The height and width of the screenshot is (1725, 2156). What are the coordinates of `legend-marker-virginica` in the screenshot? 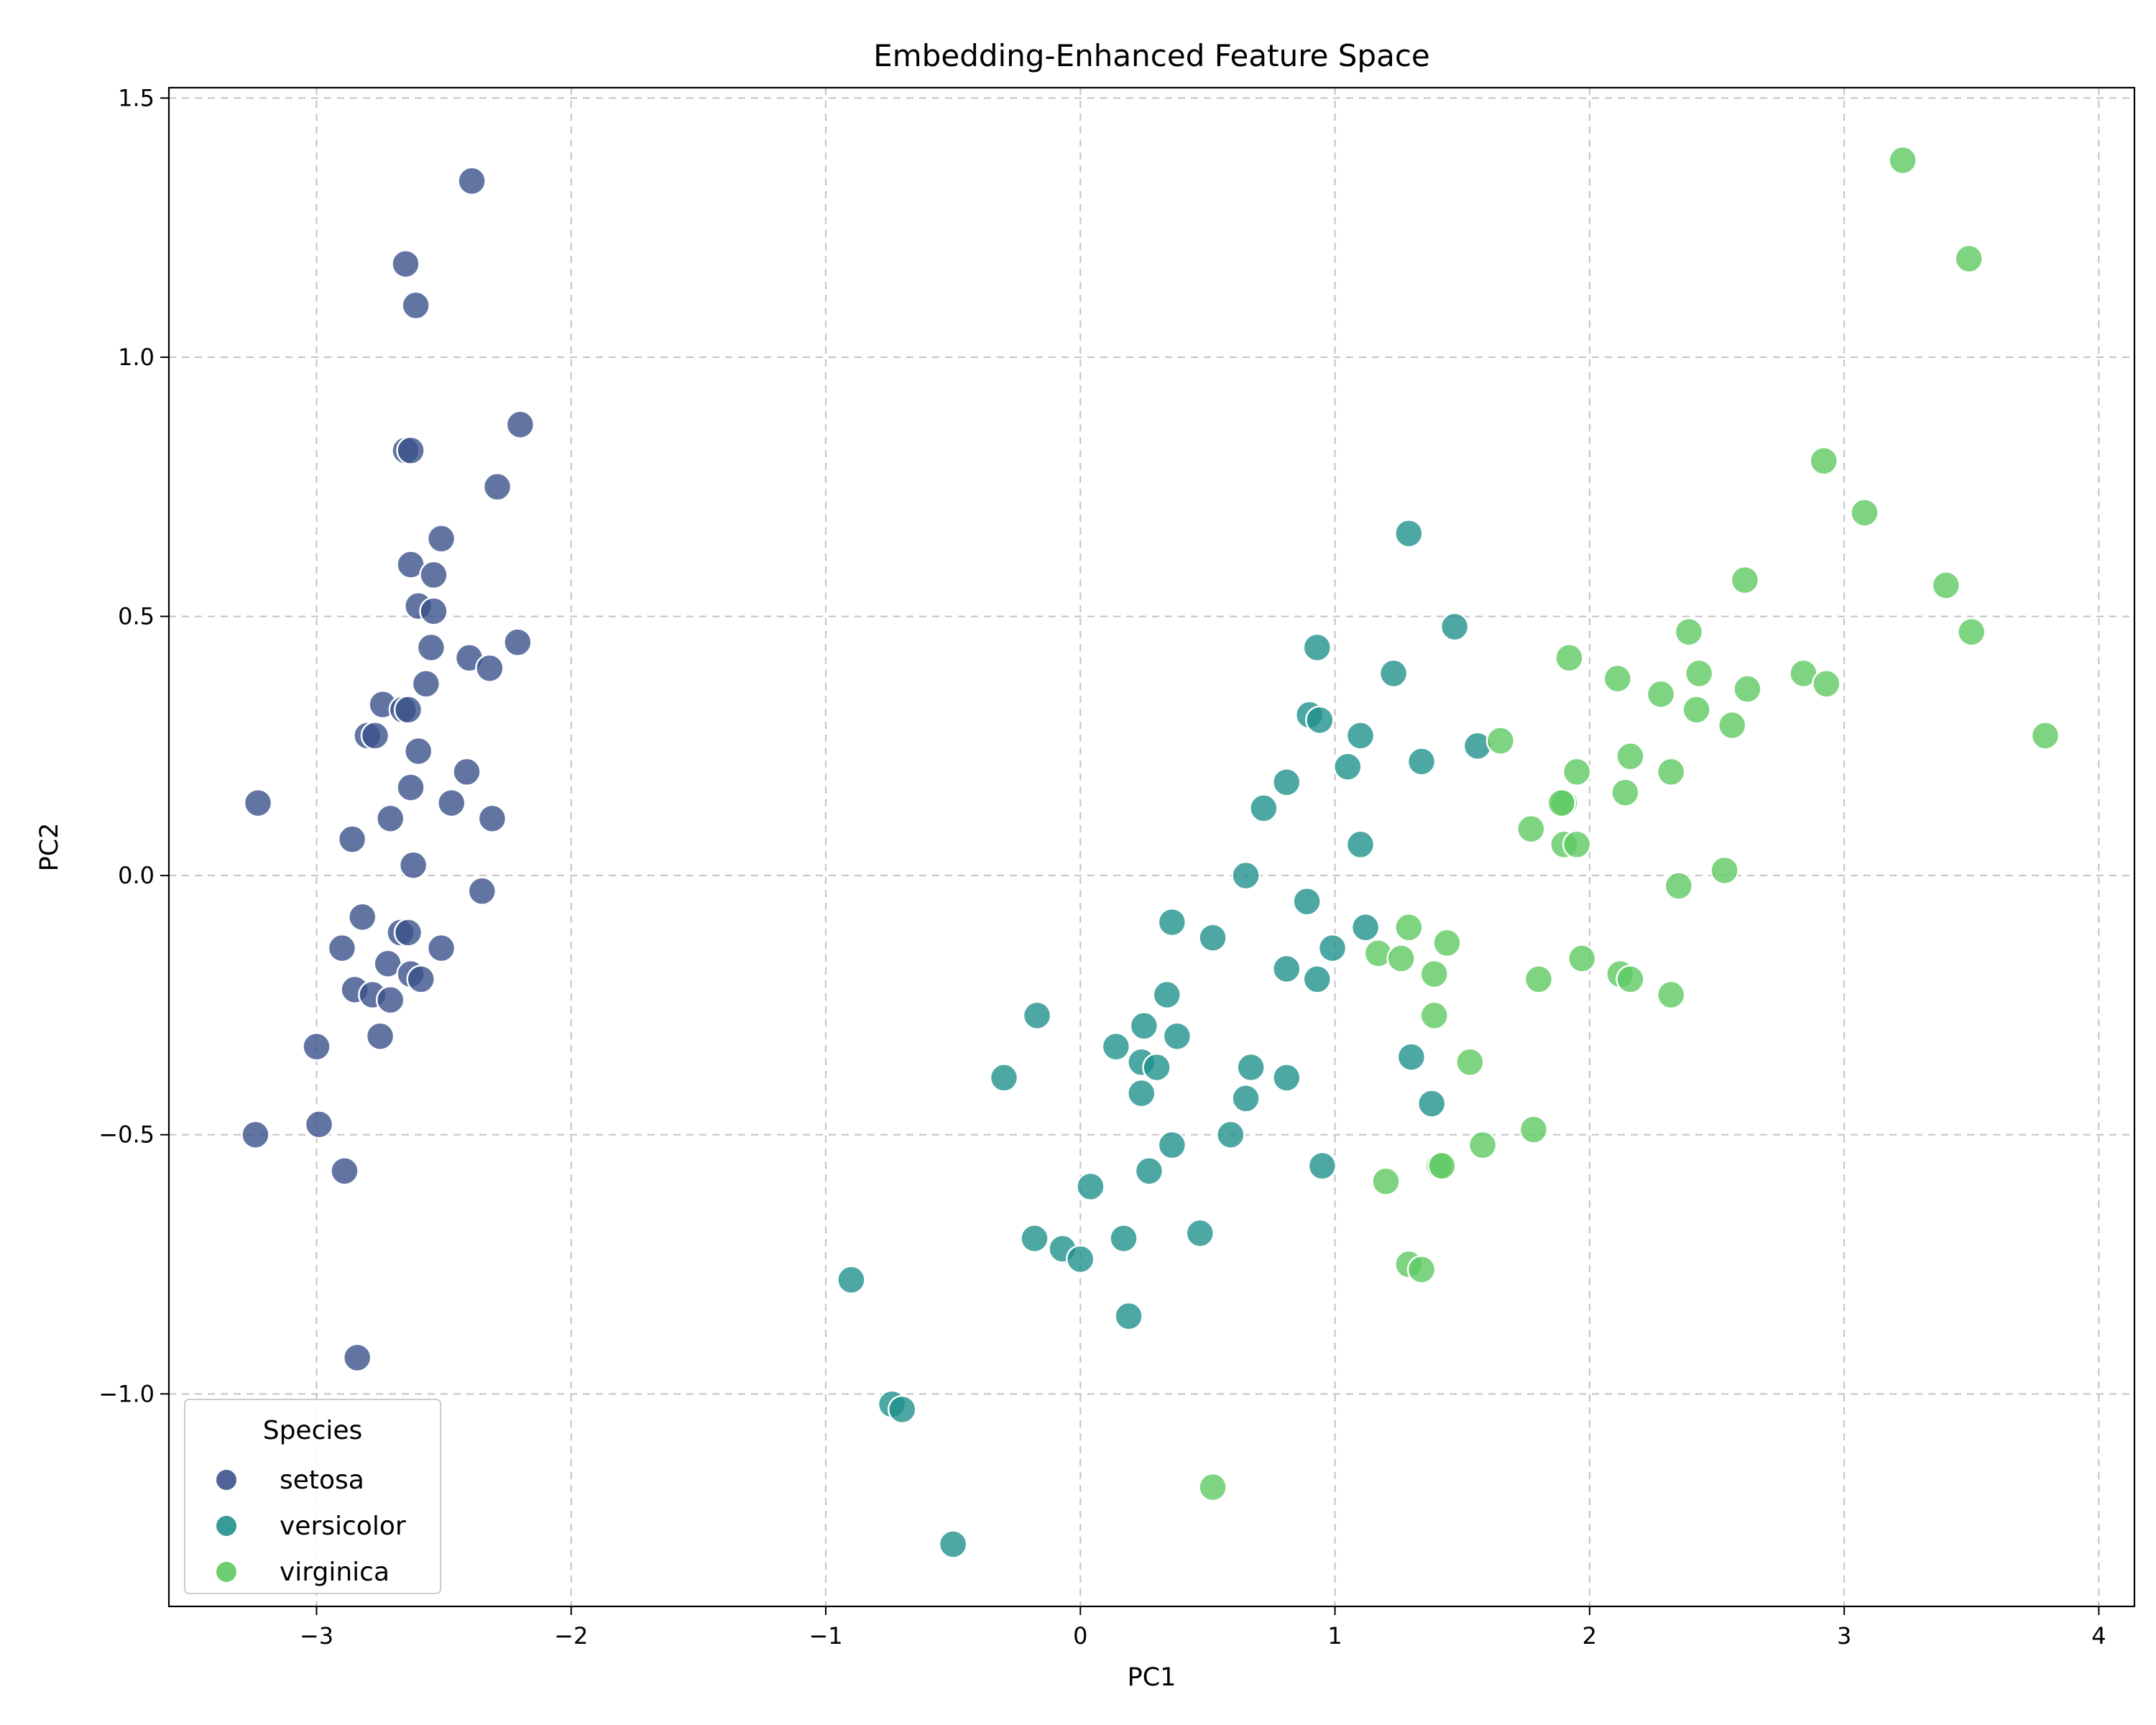 It's located at (227, 1571).